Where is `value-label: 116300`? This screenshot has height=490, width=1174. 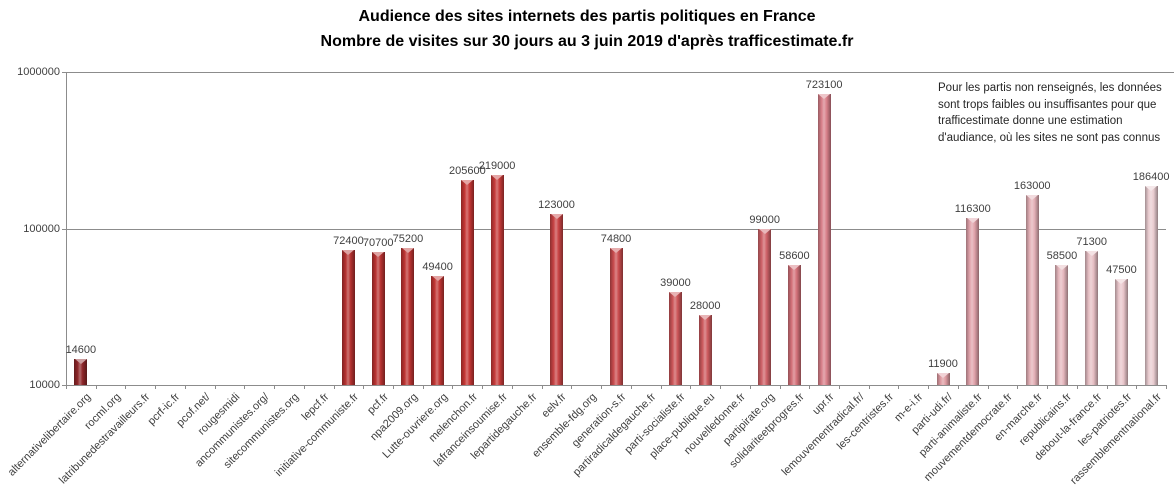
value-label: 116300 is located at coordinates (972, 209).